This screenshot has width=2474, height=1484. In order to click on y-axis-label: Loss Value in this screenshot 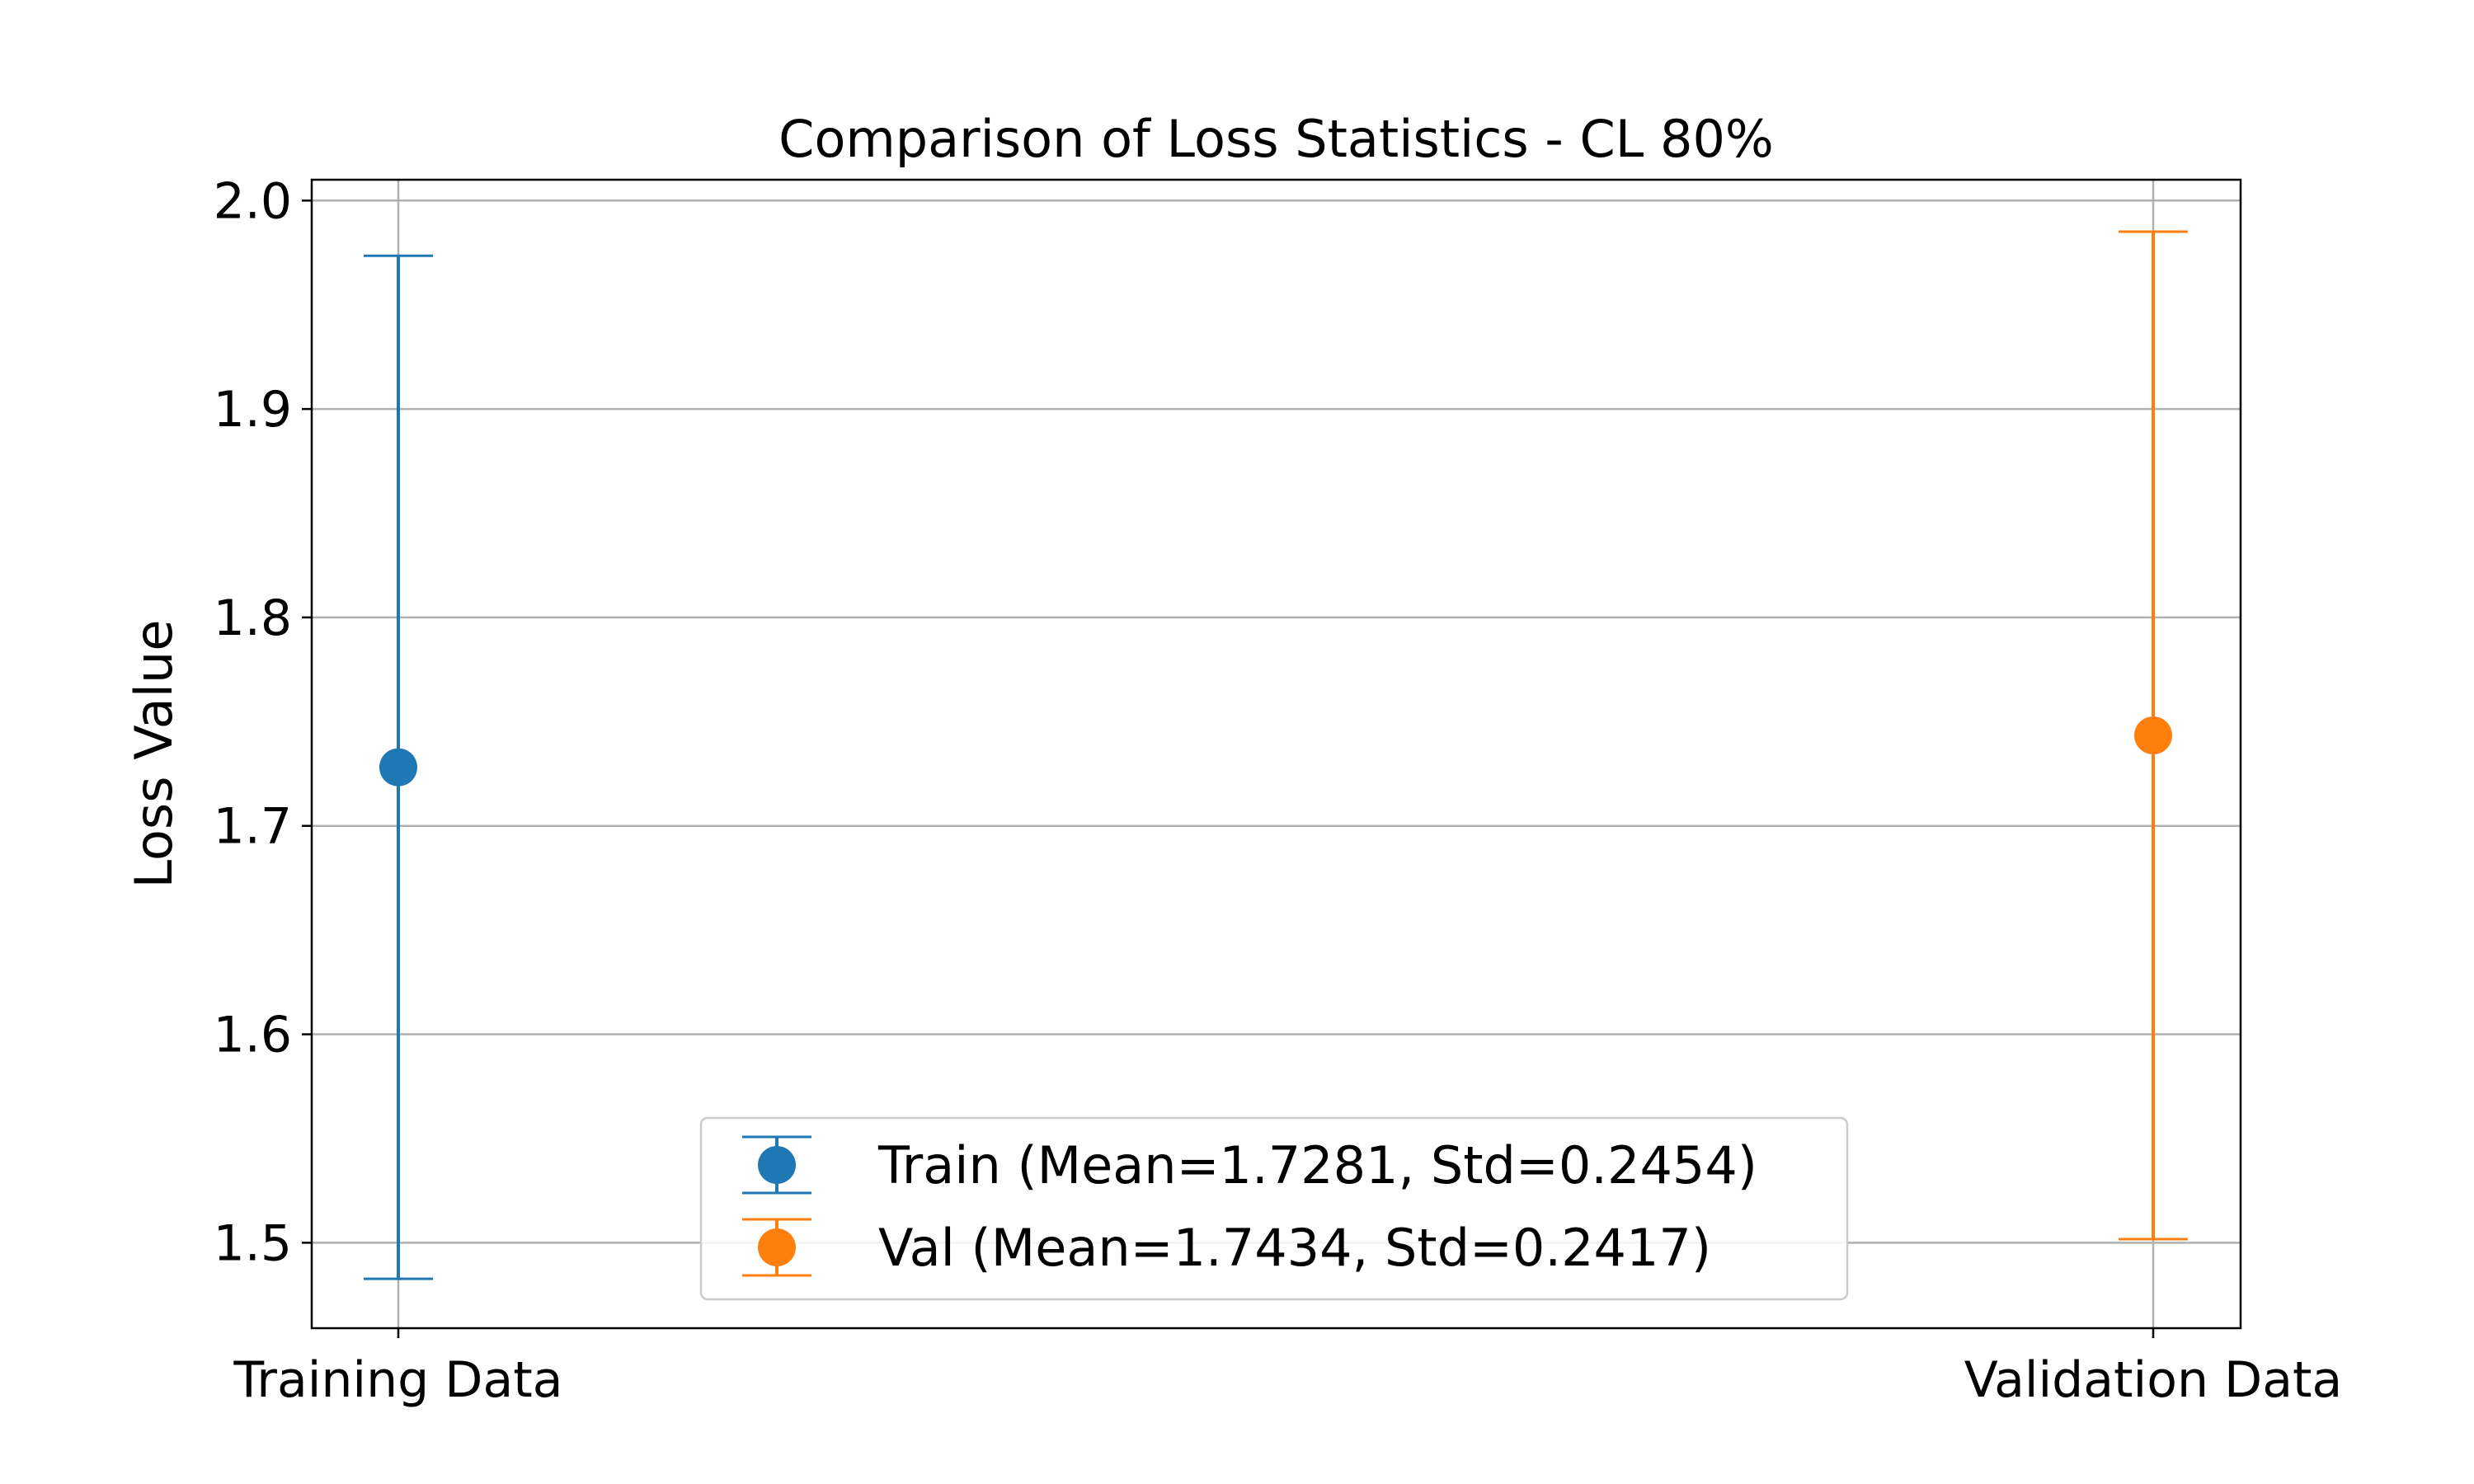, I will do `click(154, 754)`.